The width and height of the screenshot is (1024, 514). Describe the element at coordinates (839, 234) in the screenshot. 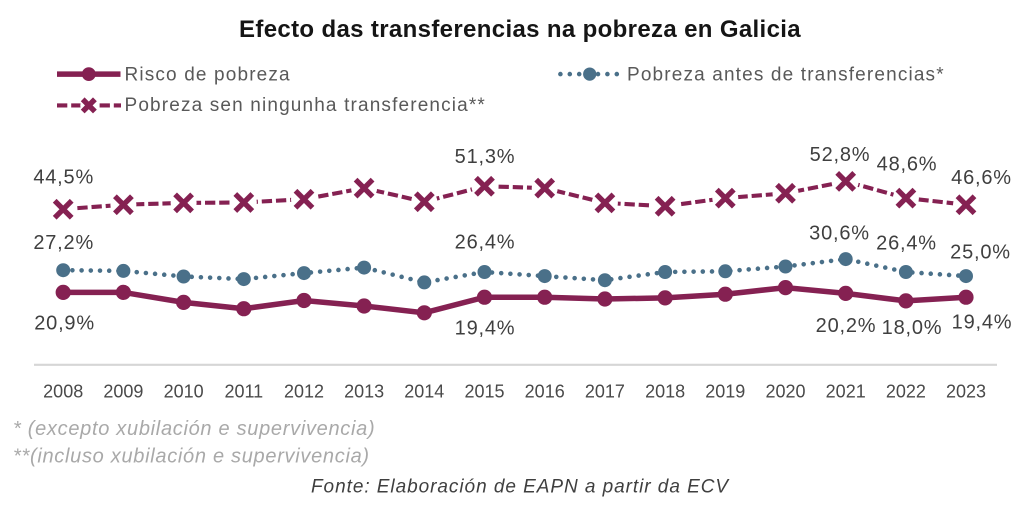

I see `svg-text: 30,6%` at that location.